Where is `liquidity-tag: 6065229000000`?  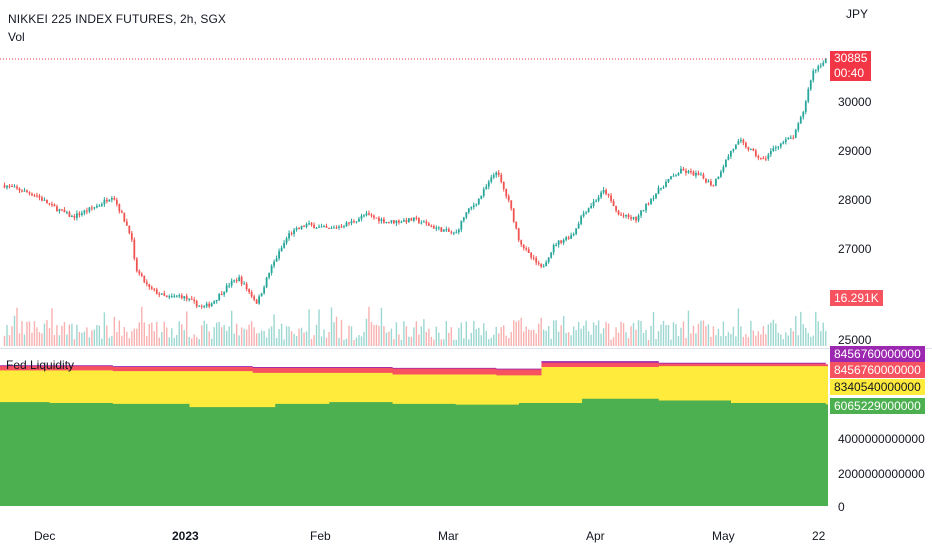
liquidity-tag: 6065229000000 is located at coordinates (877, 406).